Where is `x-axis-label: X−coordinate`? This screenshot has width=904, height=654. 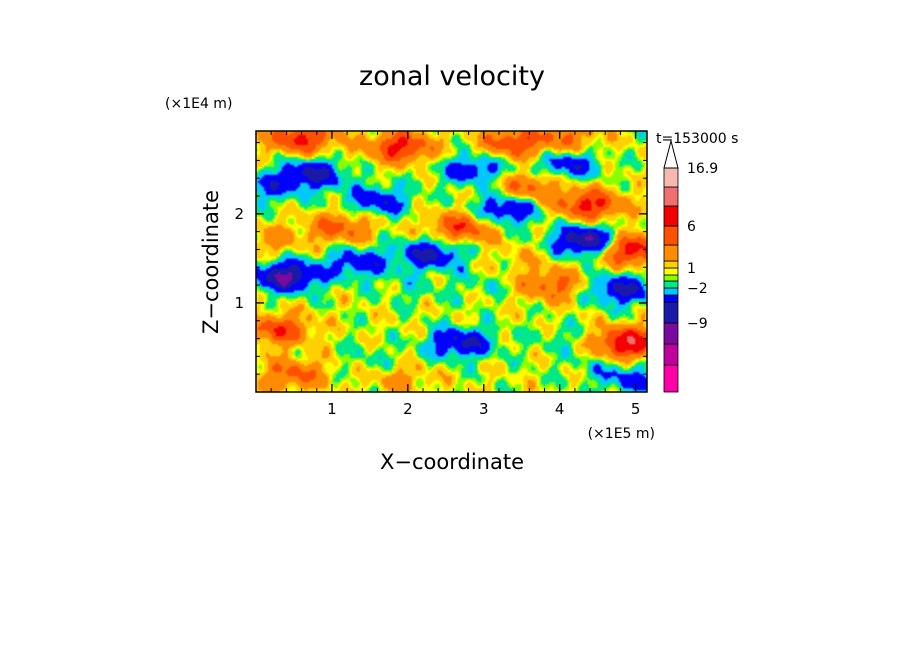 x-axis-label: X−coordinate is located at coordinates (452, 462).